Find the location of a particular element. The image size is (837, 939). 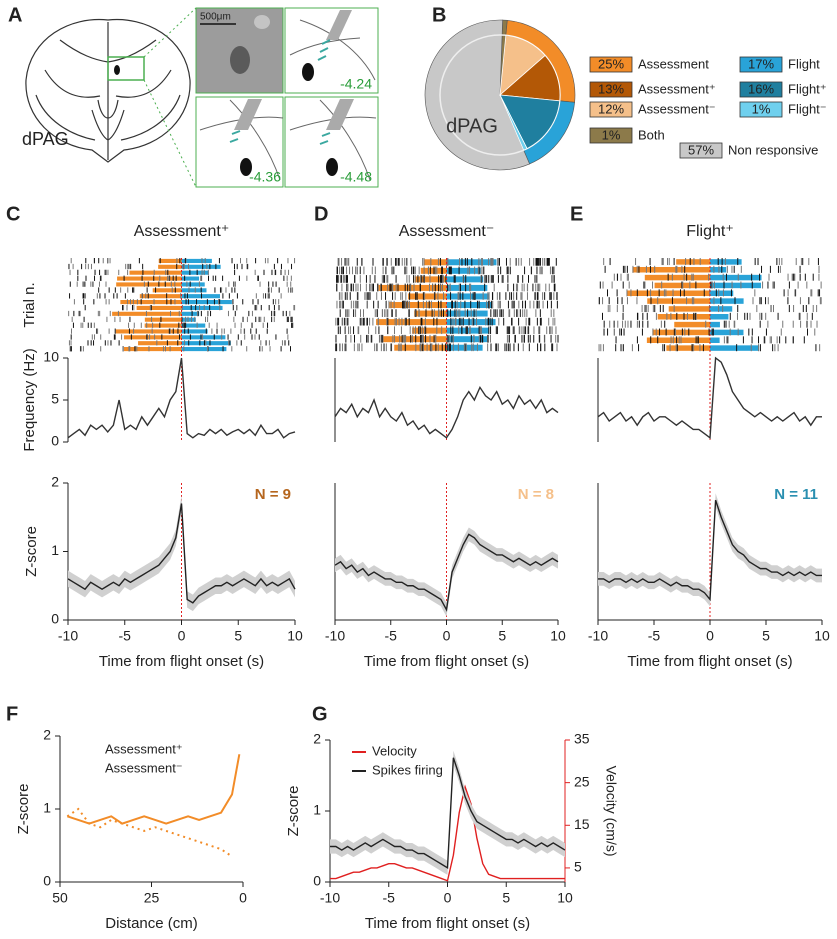

legend-label: Flight is located at coordinates (804, 63).